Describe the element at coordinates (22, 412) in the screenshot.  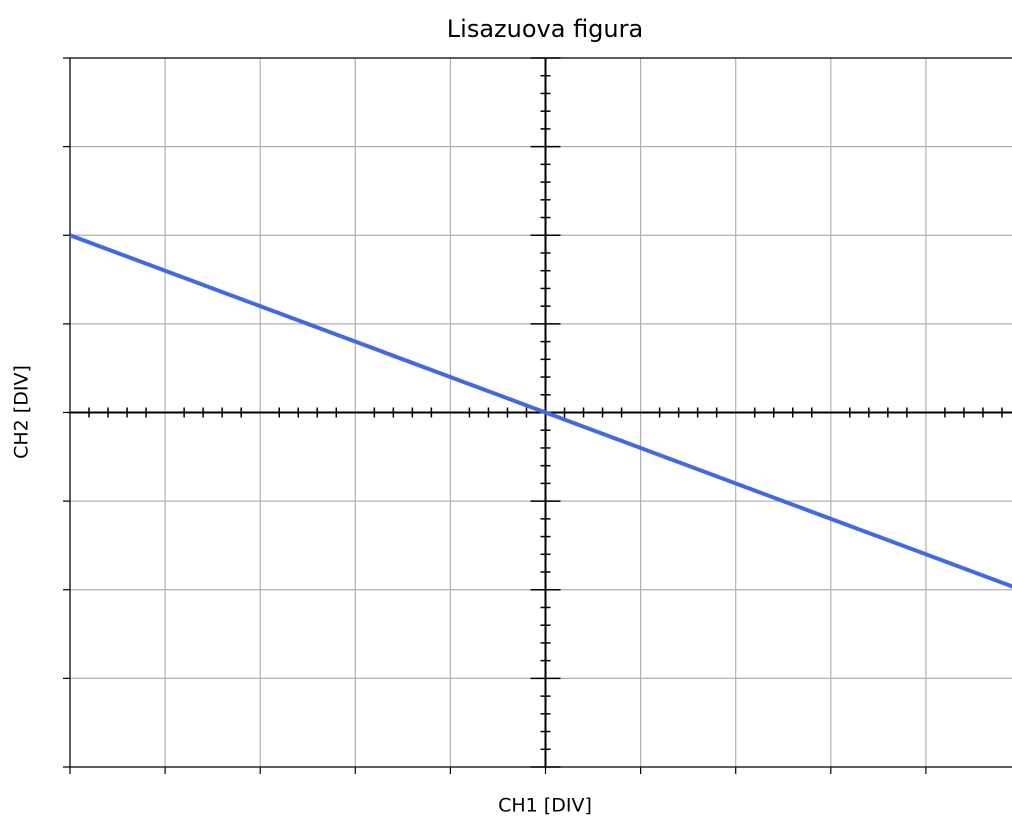
I see `y-axis-label: CH2 [DIV]` at that location.